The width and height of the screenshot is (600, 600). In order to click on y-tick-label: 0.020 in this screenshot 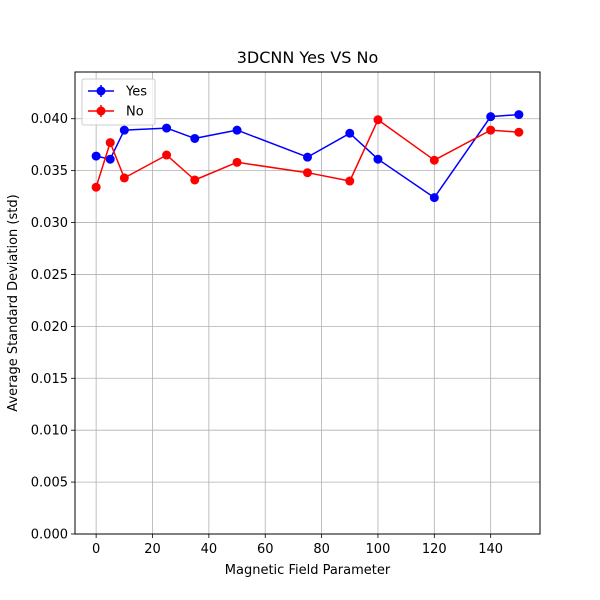, I will do `click(49, 327)`.